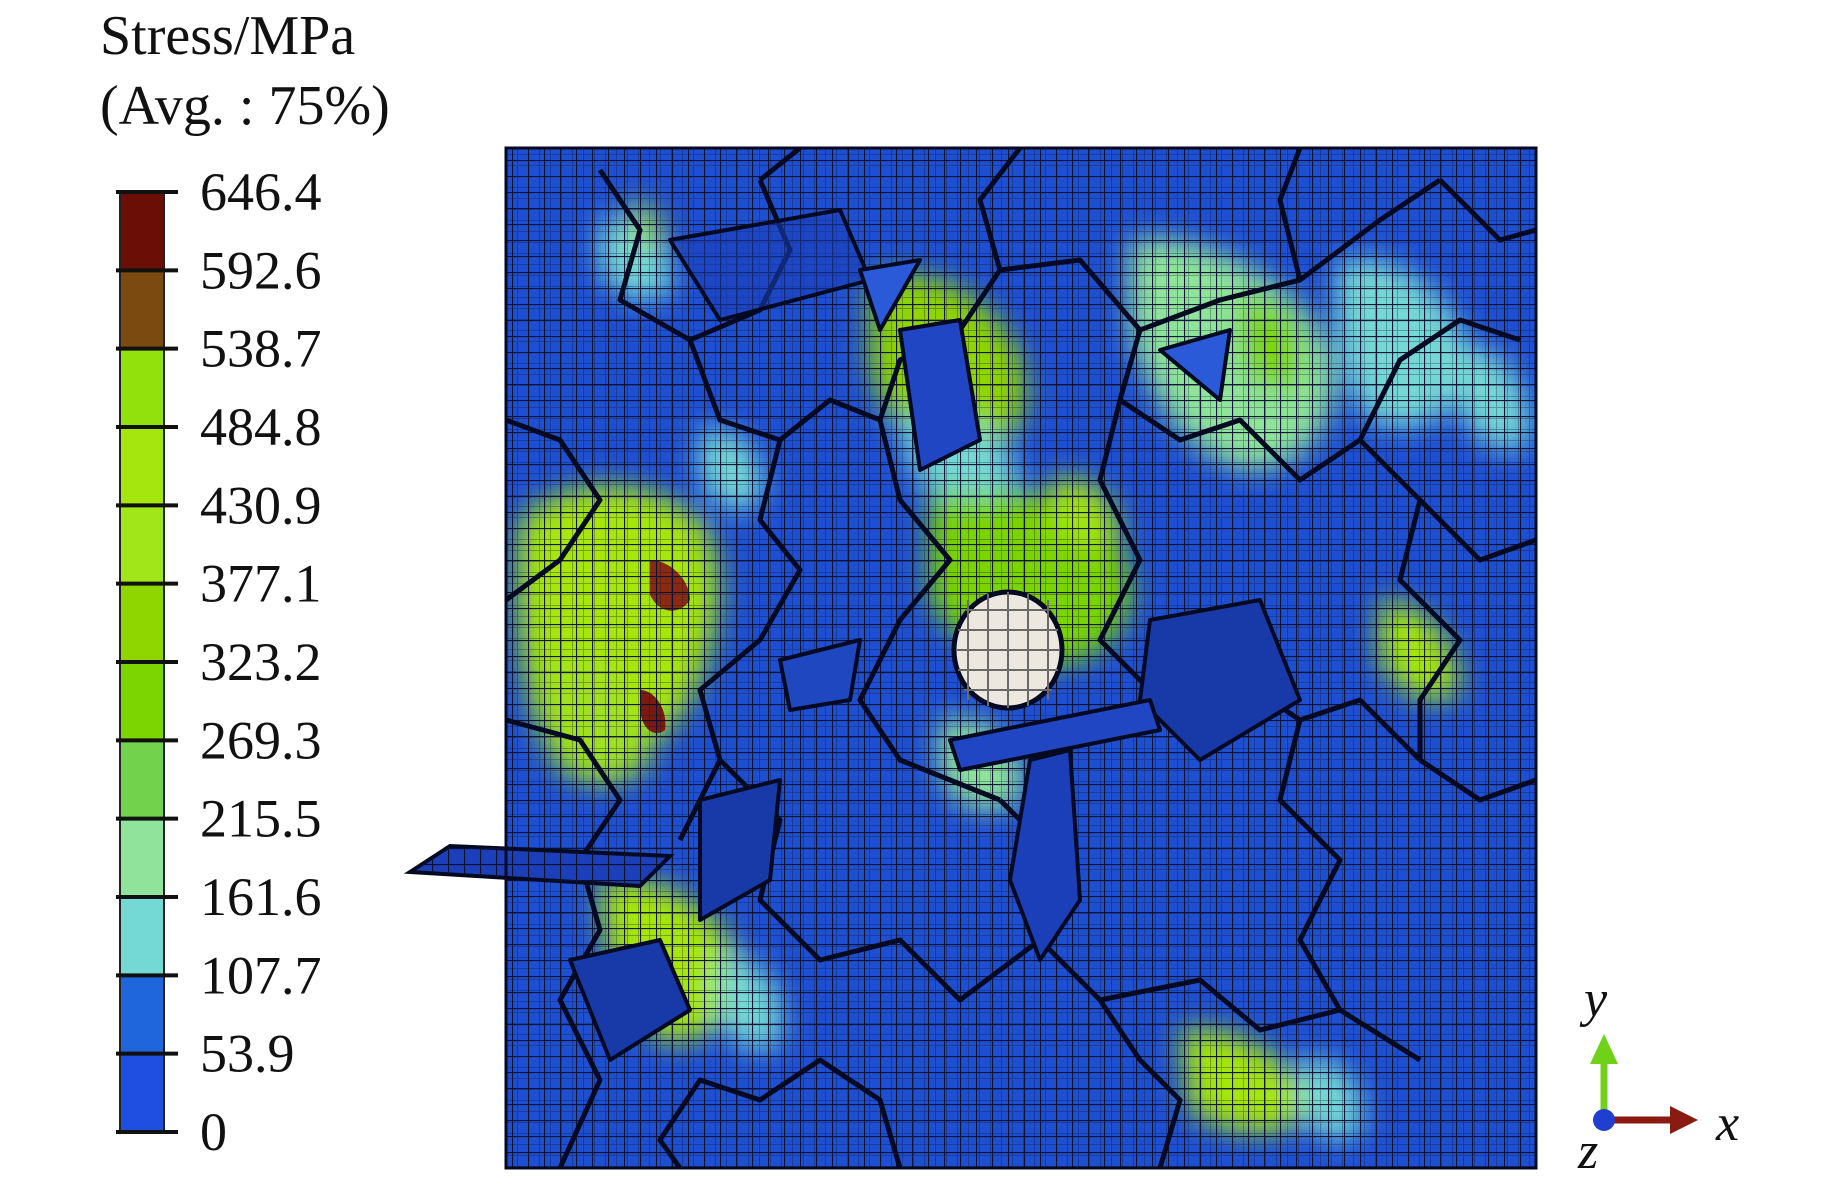 This screenshot has width=1843, height=1186. I want to click on triad-y-arrowhead, so click(1604, 1049).